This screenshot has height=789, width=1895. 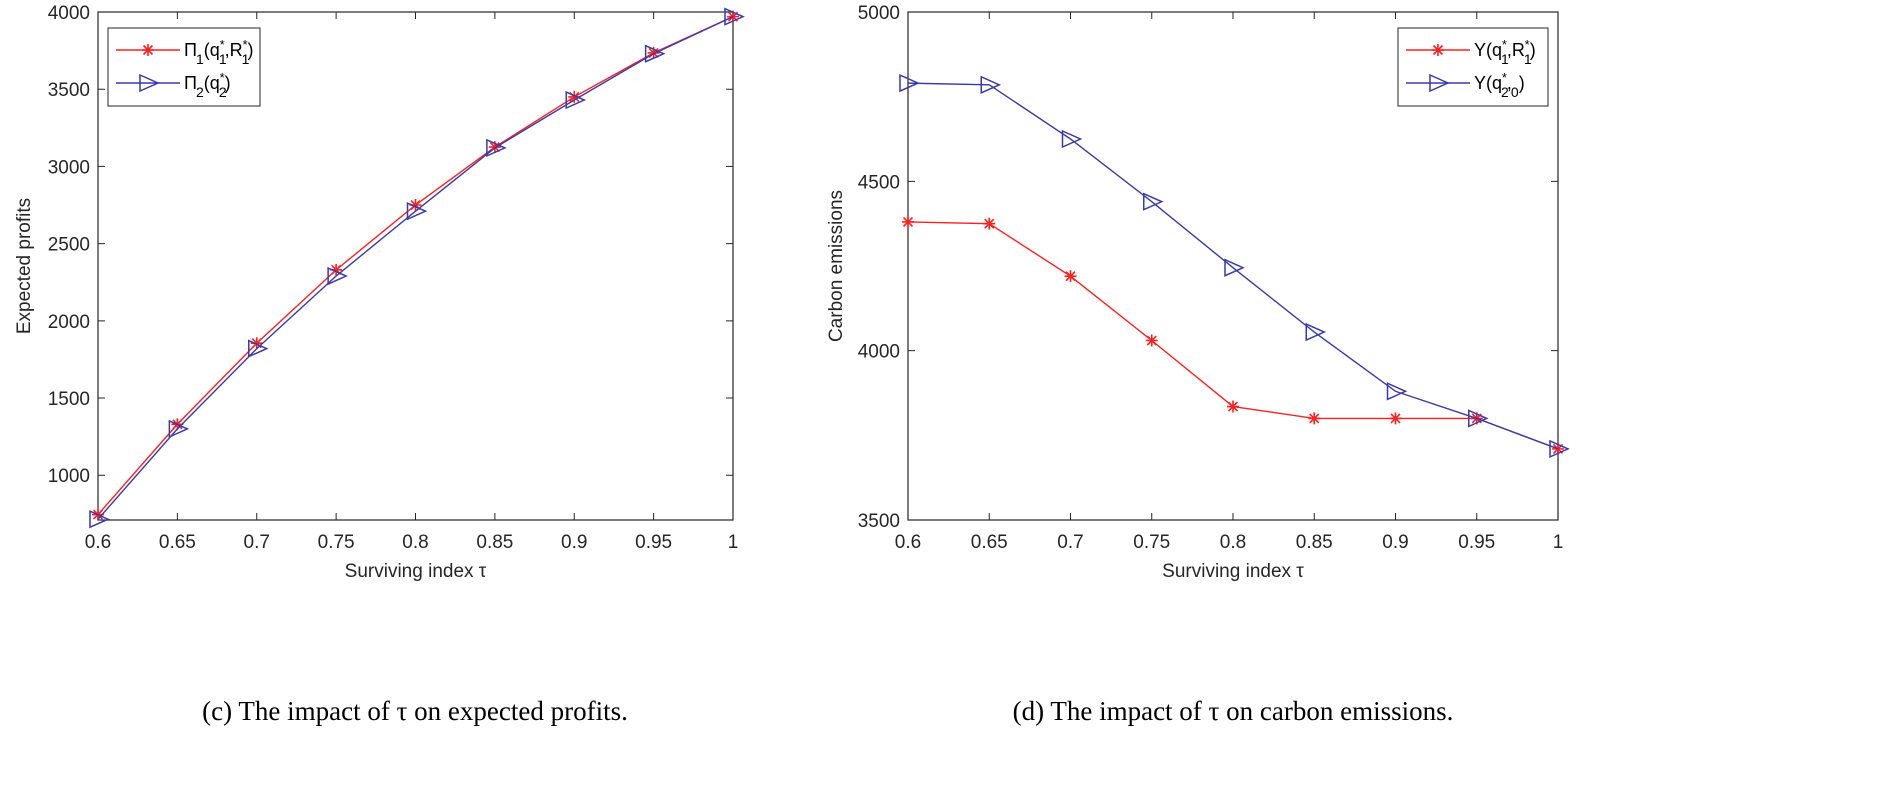 I want to click on y-axis-label: Expected profits, so click(x=24, y=266).